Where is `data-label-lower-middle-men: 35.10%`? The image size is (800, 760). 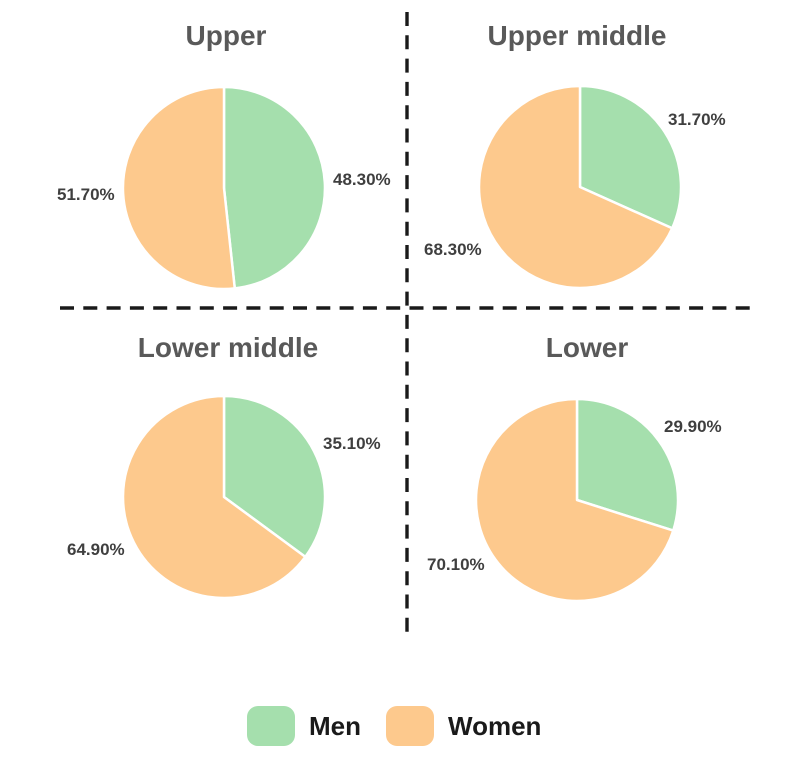
data-label-lower-middle-men: 35.10% is located at coordinates (352, 443).